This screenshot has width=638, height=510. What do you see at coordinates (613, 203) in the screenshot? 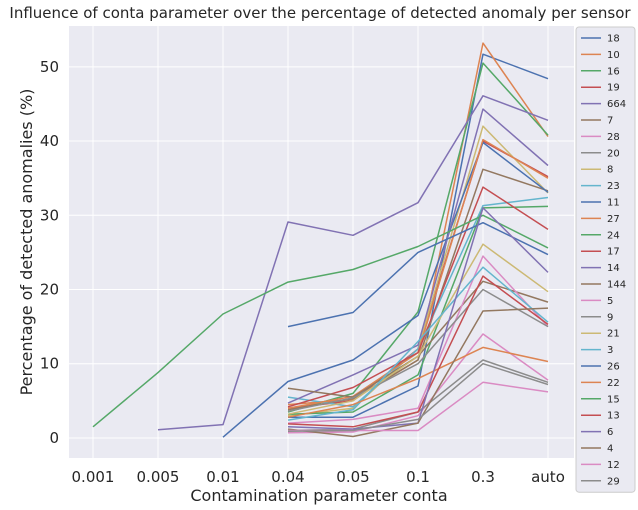
I see `legend-label: 11` at bounding box center [613, 203].